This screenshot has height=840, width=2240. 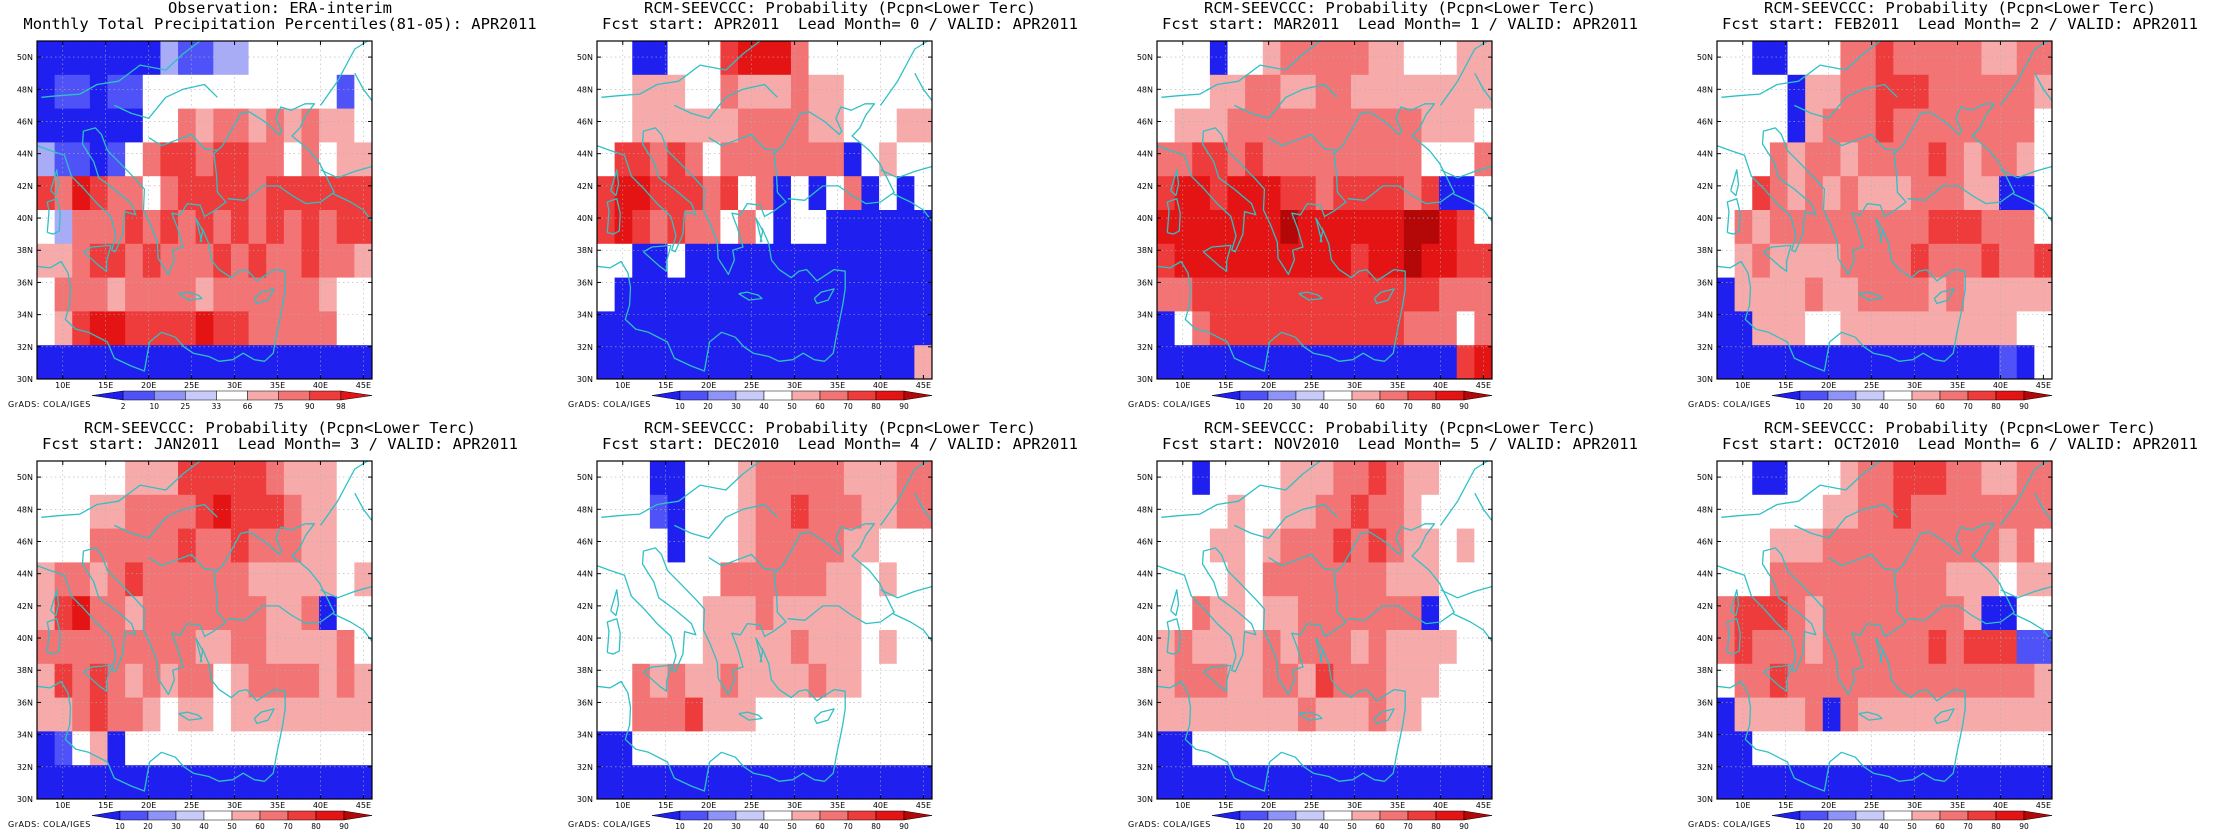 What do you see at coordinates (1705, 186) in the screenshot?
I see `lat-tick-label: 42N` at bounding box center [1705, 186].